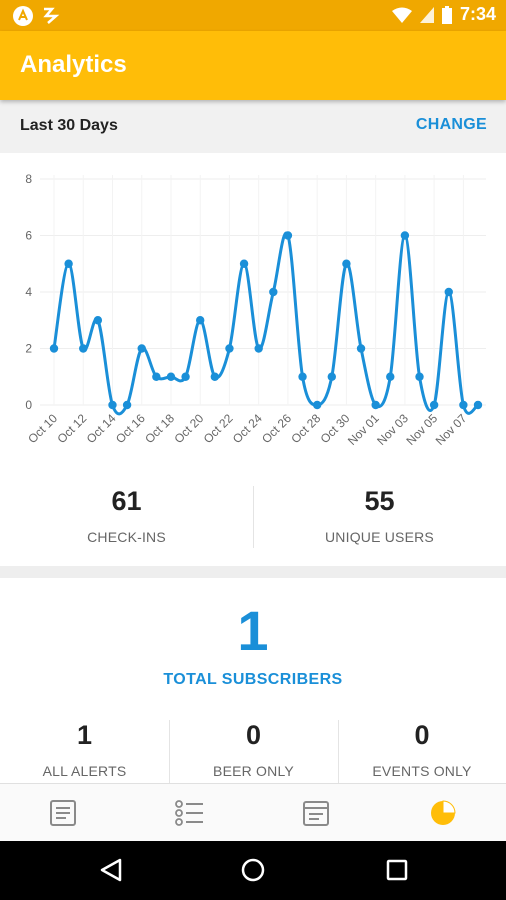 This screenshot has height=900, width=506. I want to click on checkins-value: 61, so click(126, 501).